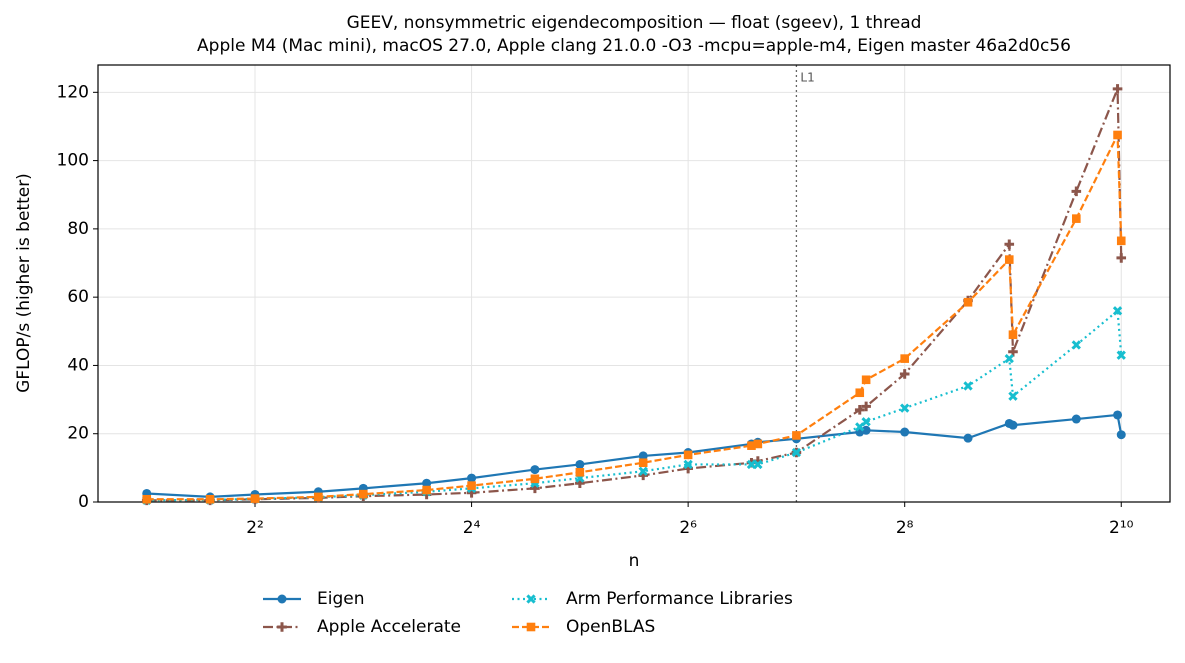  Describe the element at coordinates (634, 561) in the screenshot. I see `x-axis-label: n` at that location.